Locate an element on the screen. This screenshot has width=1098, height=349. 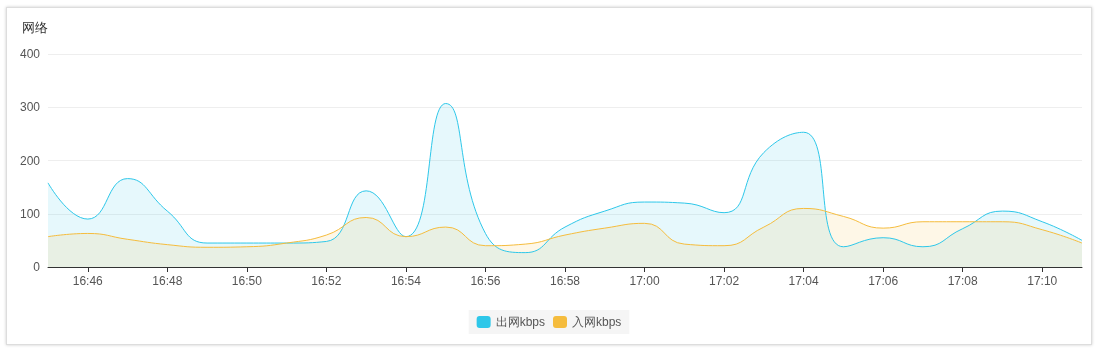
x-tick-label: 17:00 is located at coordinates (644, 281).